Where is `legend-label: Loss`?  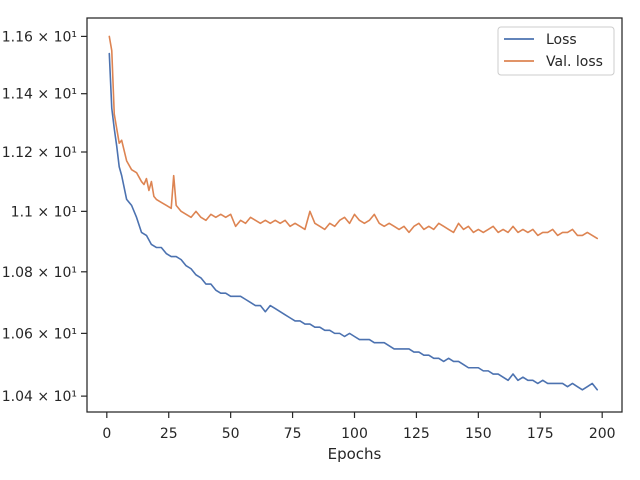
legend-label: Loss is located at coordinates (561, 40).